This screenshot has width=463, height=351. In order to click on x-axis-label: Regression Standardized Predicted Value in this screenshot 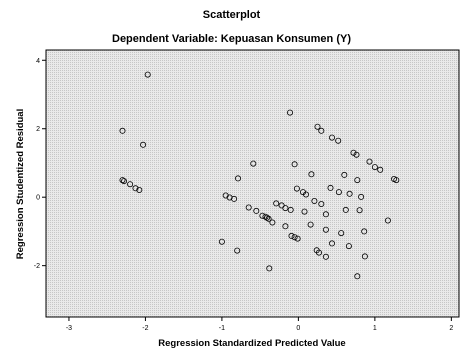, I will do `click(251, 343)`.